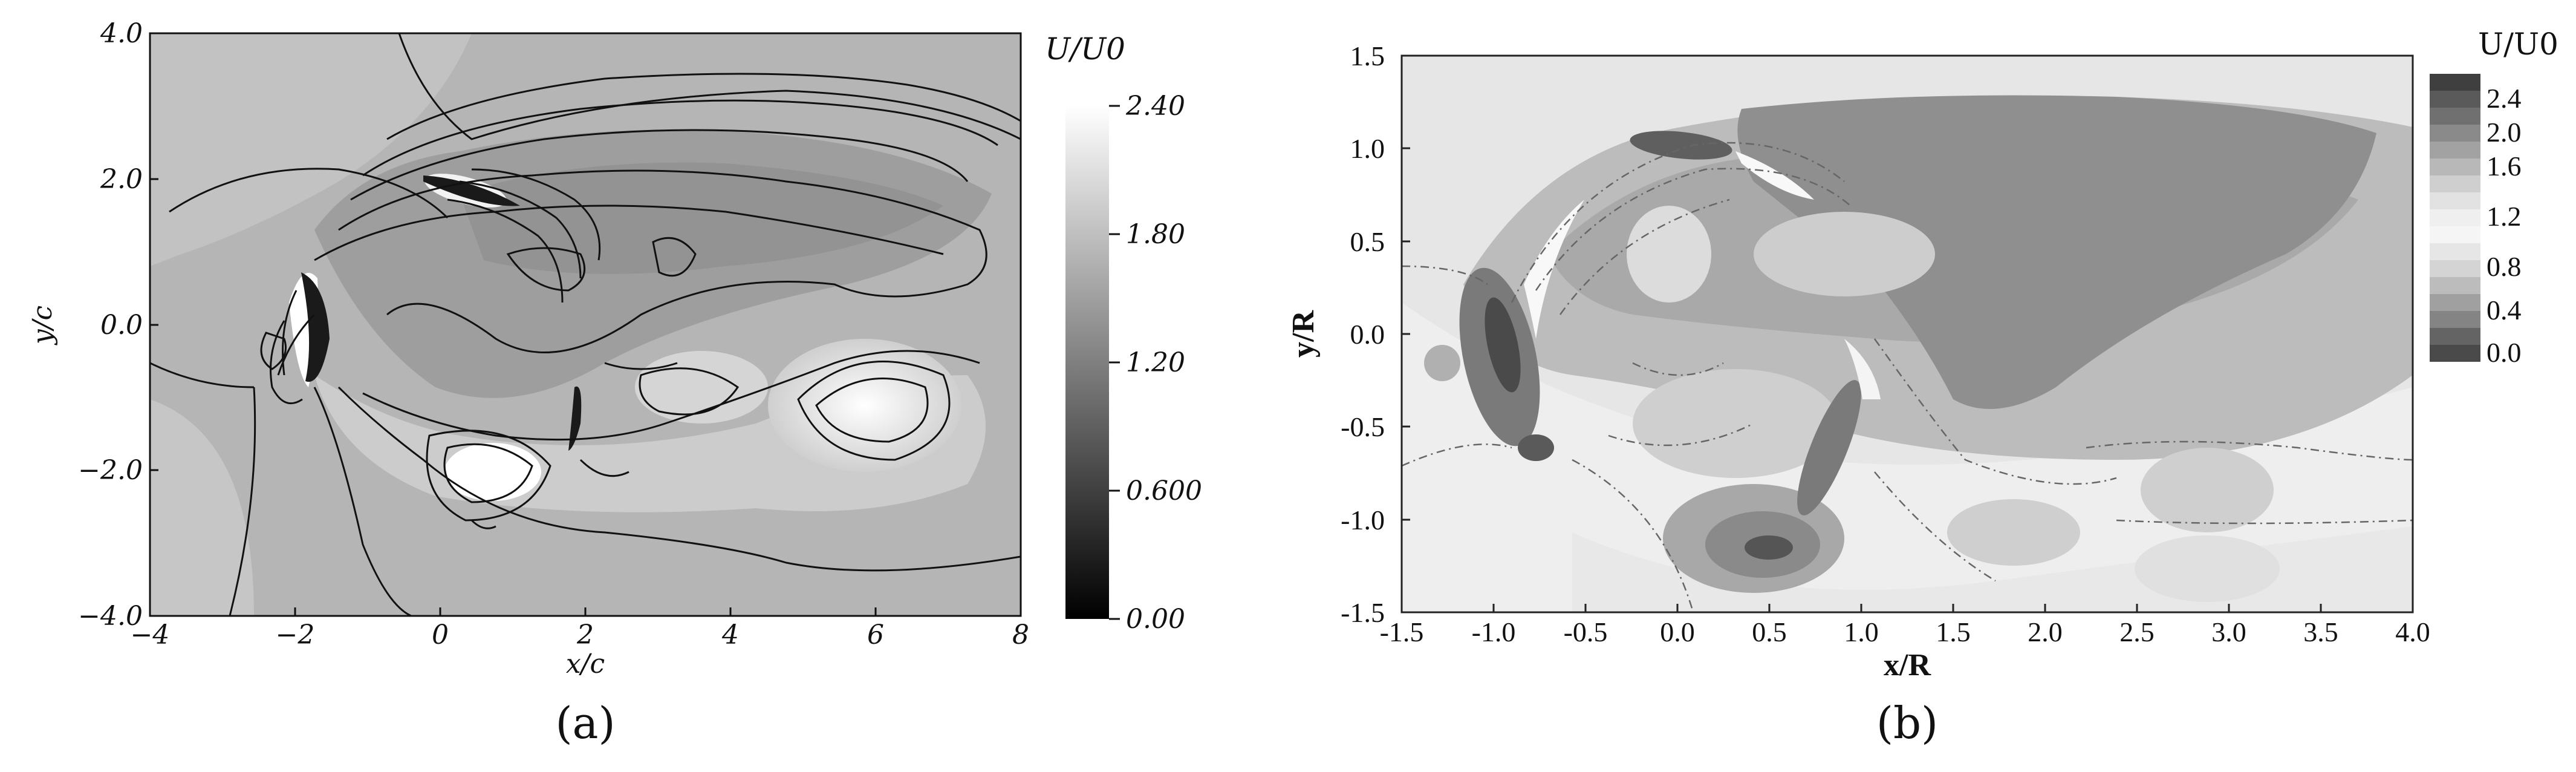 This screenshot has height=772, width=2576. What do you see at coordinates (121, 325) in the screenshot?
I see `ytick-a-2: 0.0` at bounding box center [121, 325].